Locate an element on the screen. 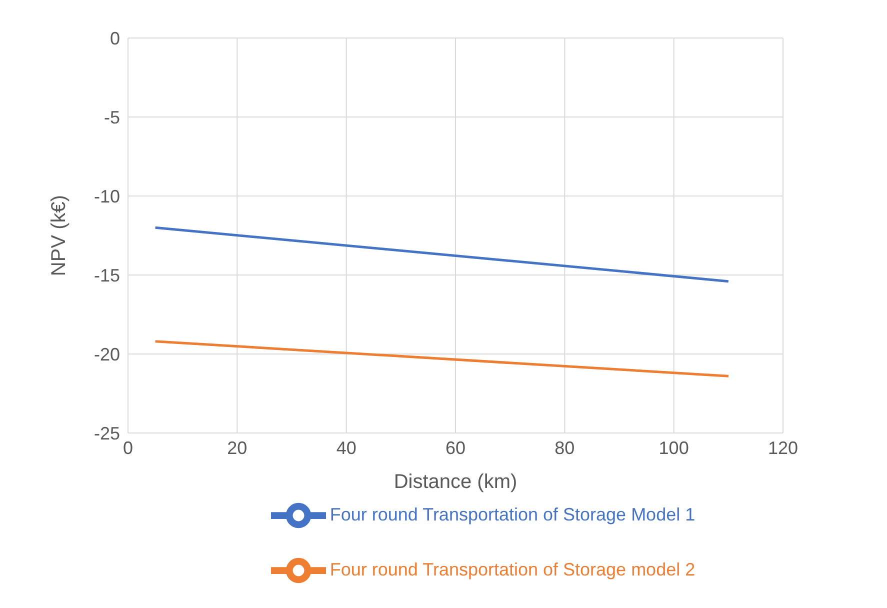  x-axis-title: Distance (km) is located at coordinates (456, 482).